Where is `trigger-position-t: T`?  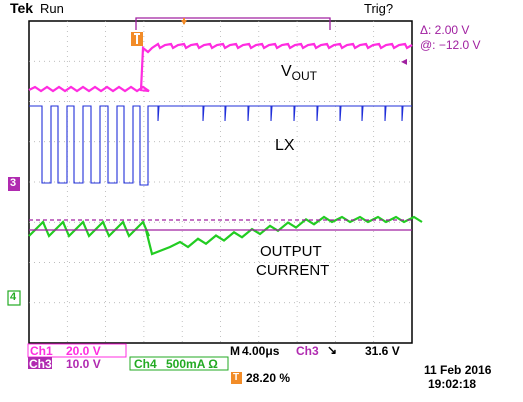 trigger-position-t: T is located at coordinates (236, 377).